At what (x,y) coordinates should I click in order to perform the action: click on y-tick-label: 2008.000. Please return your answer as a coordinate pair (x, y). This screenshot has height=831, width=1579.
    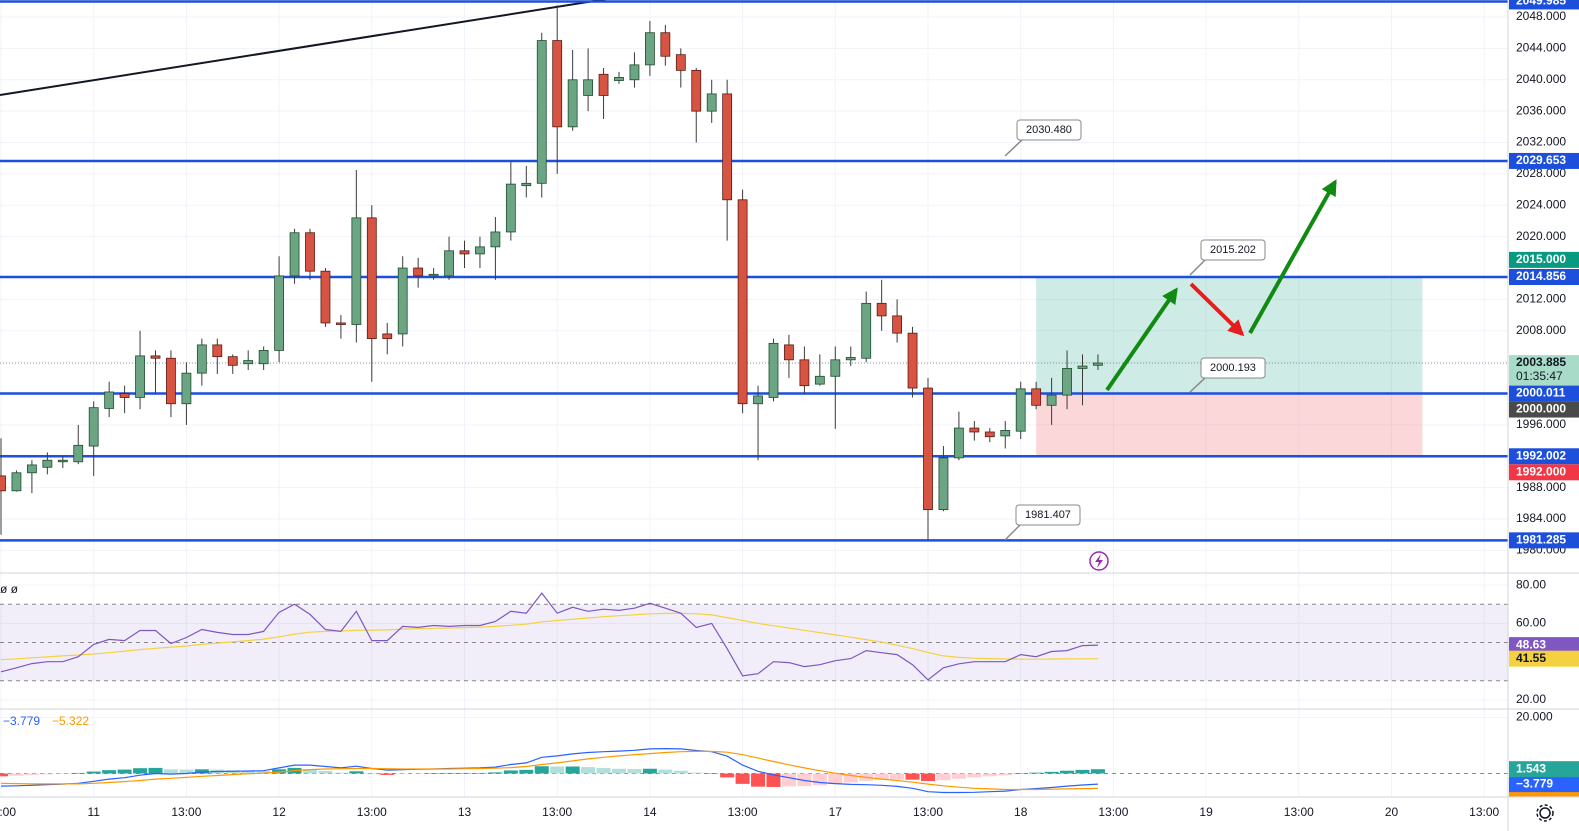
    Looking at the image, I should click on (1541, 330).